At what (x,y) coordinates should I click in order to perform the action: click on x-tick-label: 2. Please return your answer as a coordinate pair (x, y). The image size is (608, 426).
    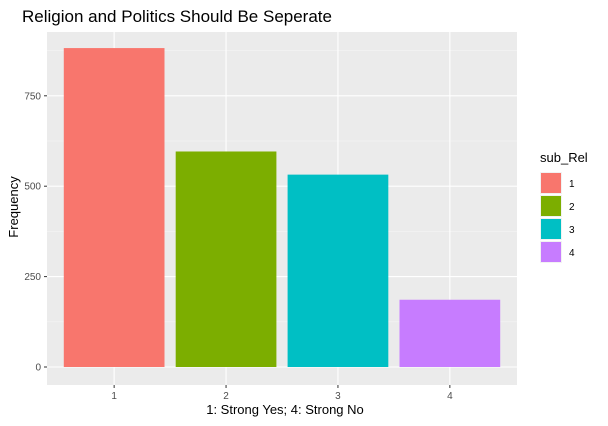
    Looking at the image, I should click on (226, 396).